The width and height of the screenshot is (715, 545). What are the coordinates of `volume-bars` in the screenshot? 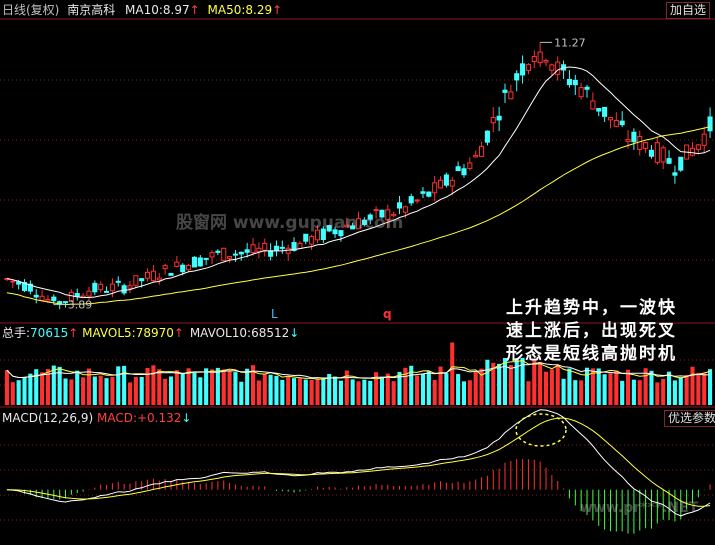 It's located at (358, 373).